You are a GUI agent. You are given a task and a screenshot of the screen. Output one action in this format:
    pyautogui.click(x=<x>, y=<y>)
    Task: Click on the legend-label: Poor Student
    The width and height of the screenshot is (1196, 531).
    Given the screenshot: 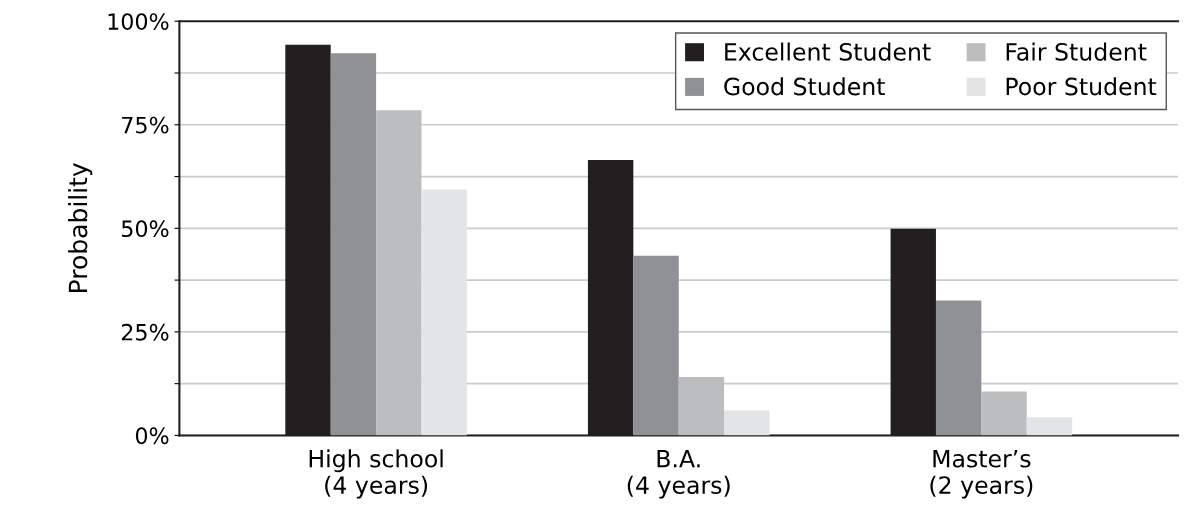 What is the action you would take?
    pyautogui.click(x=1081, y=86)
    